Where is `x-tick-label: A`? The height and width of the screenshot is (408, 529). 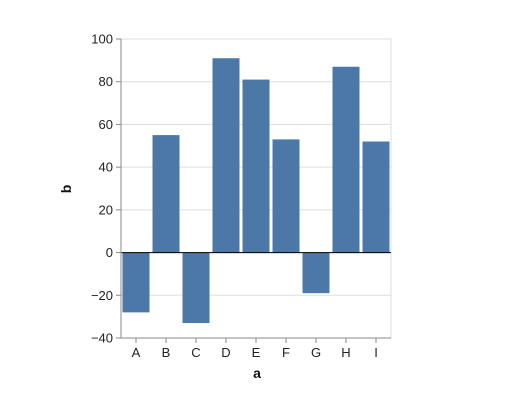 x-tick-label: A is located at coordinates (136, 352).